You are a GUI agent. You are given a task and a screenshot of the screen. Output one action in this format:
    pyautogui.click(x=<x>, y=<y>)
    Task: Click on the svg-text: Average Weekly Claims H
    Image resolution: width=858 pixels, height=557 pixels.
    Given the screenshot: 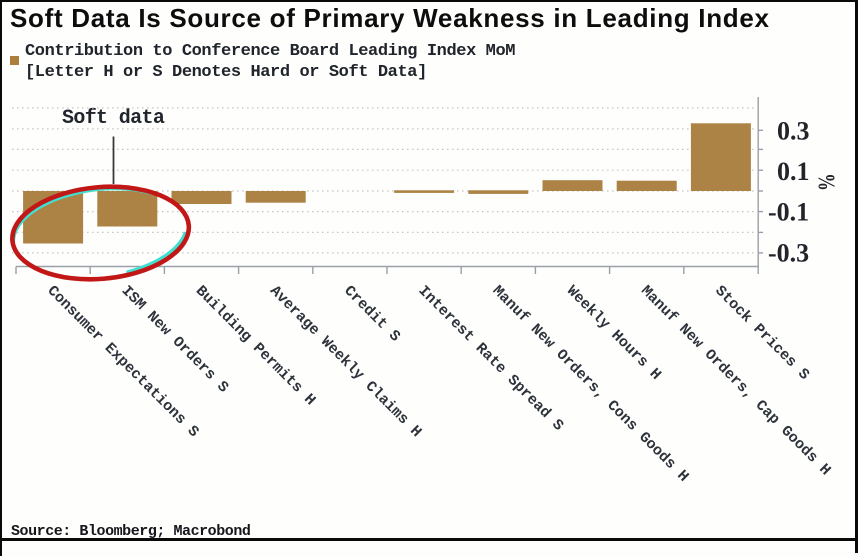 What is the action you would take?
    pyautogui.click(x=345, y=362)
    